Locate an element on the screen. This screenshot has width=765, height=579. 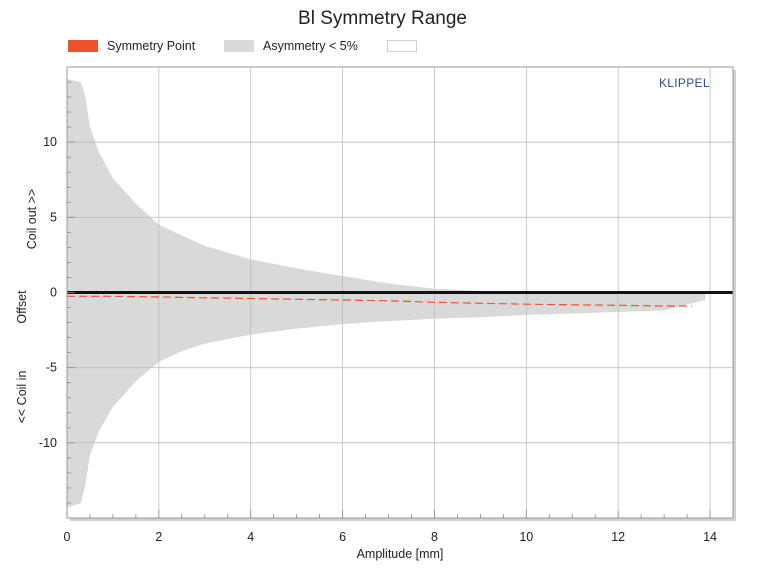
x-tick-label: 4 is located at coordinates (250, 537).